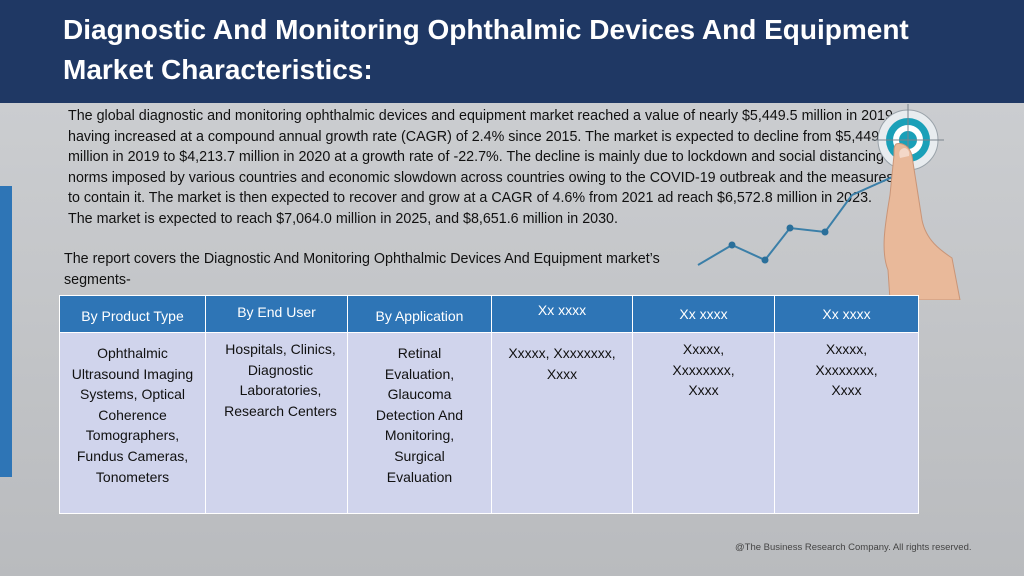  I want to click on trend-line-icon, so click(814, 212).